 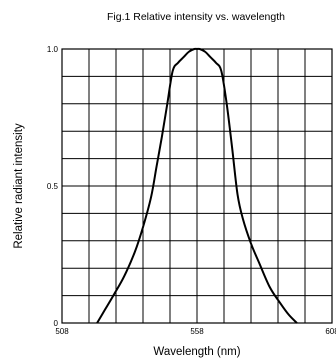 I want to click on chart-title: Fig.1 Relative intensity vs. wavelength, so click(x=196, y=17).